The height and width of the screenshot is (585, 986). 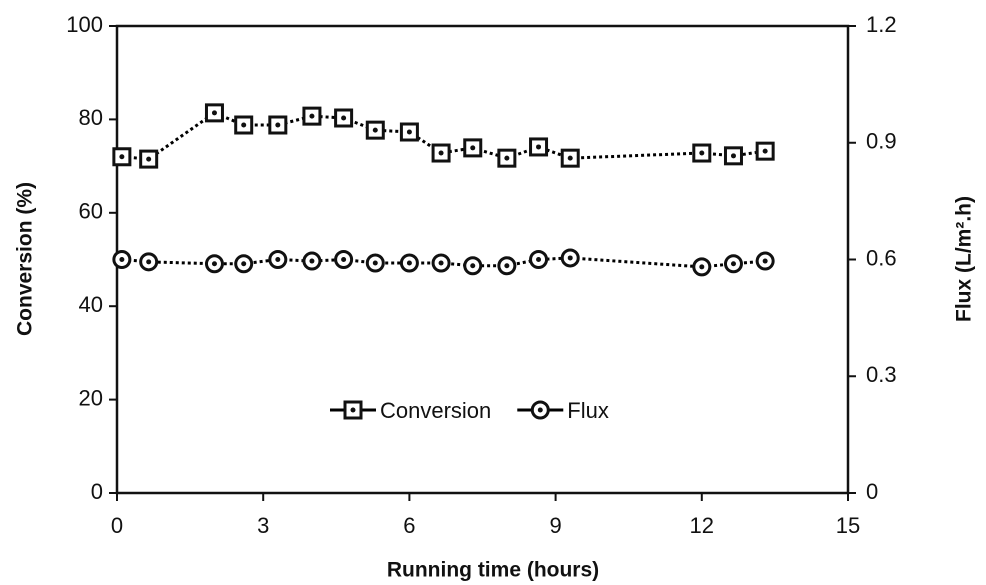 What do you see at coordinates (881, 257) in the screenshot?
I see `y2-tick-label: 0.6` at bounding box center [881, 257].